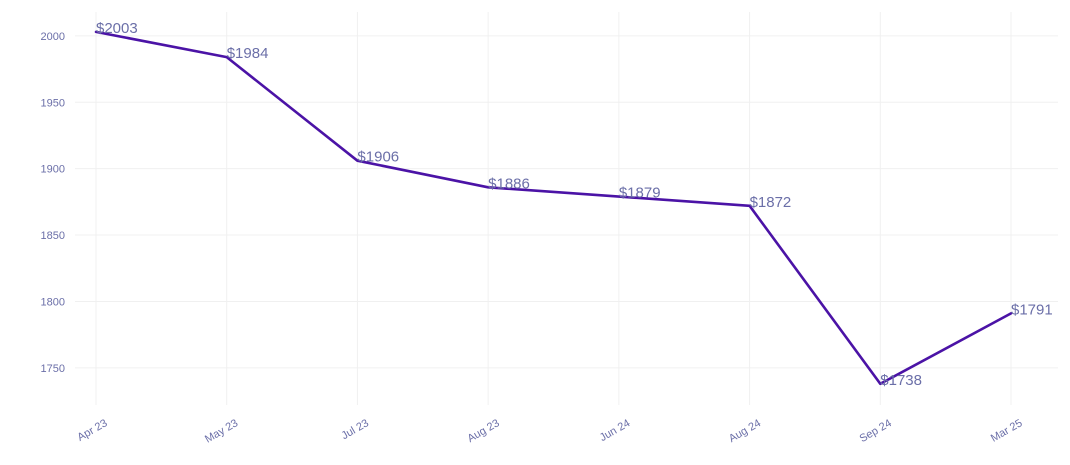 The height and width of the screenshot is (465, 1070). What do you see at coordinates (53, 236) in the screenshot?
I see `y-tick-label: 1850` at bounding box center [53, 236].